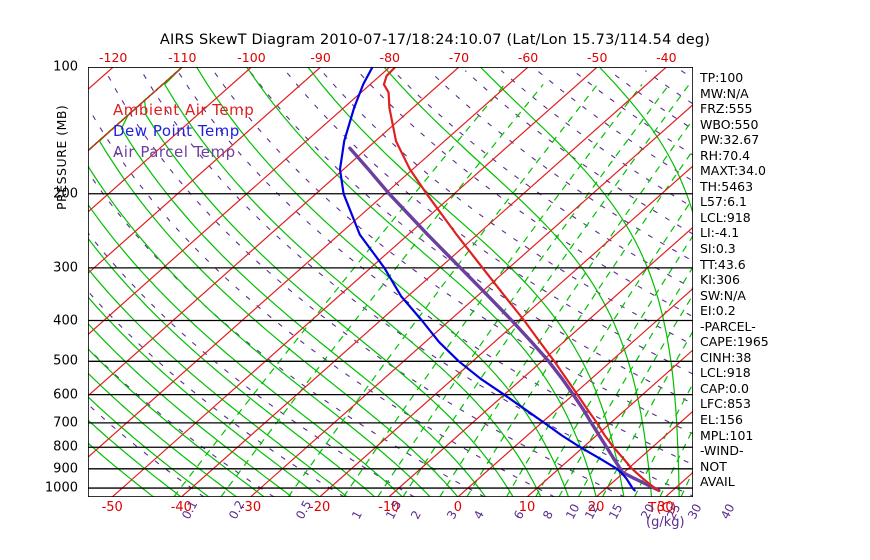  What do you see at coordinates (527, 507) in the screenshot?
I see `bottom-temp-tick-10: 10` at bounding box center [527, 507].